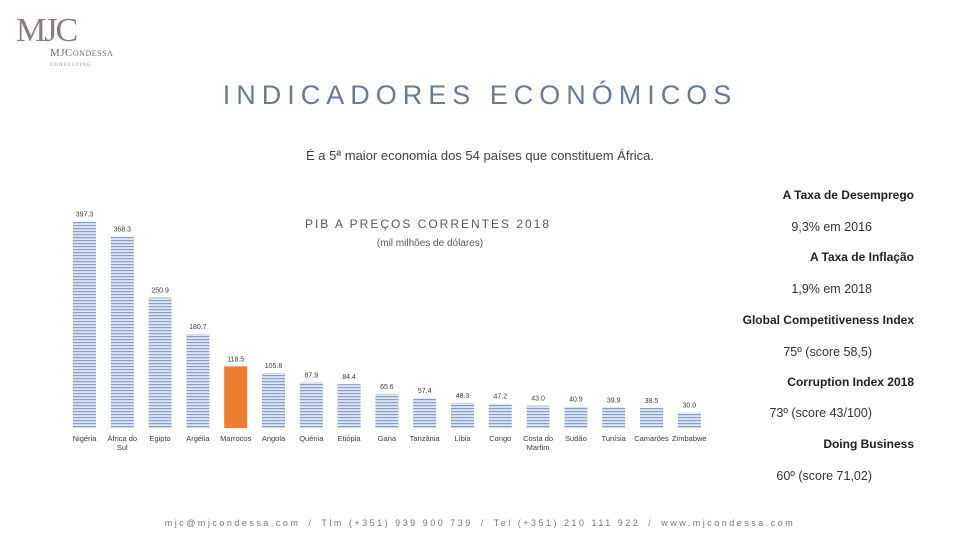 Image resolution: width=960 pixels, height=540 pixels. I want to click on category-tick-label: Costa do Marfim, so click(538, 443).